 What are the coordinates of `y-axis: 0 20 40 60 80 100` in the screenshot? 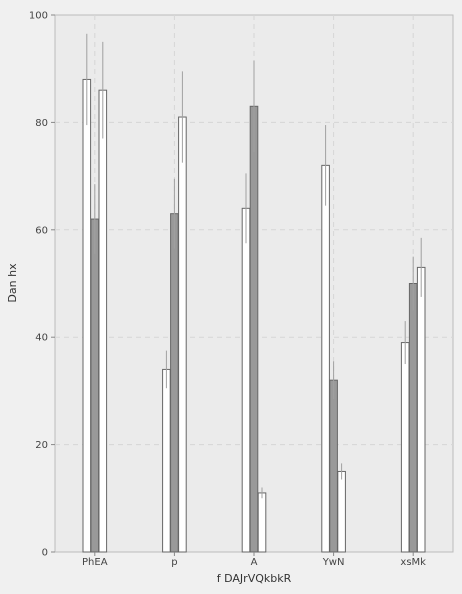 It's located at (42, 285).